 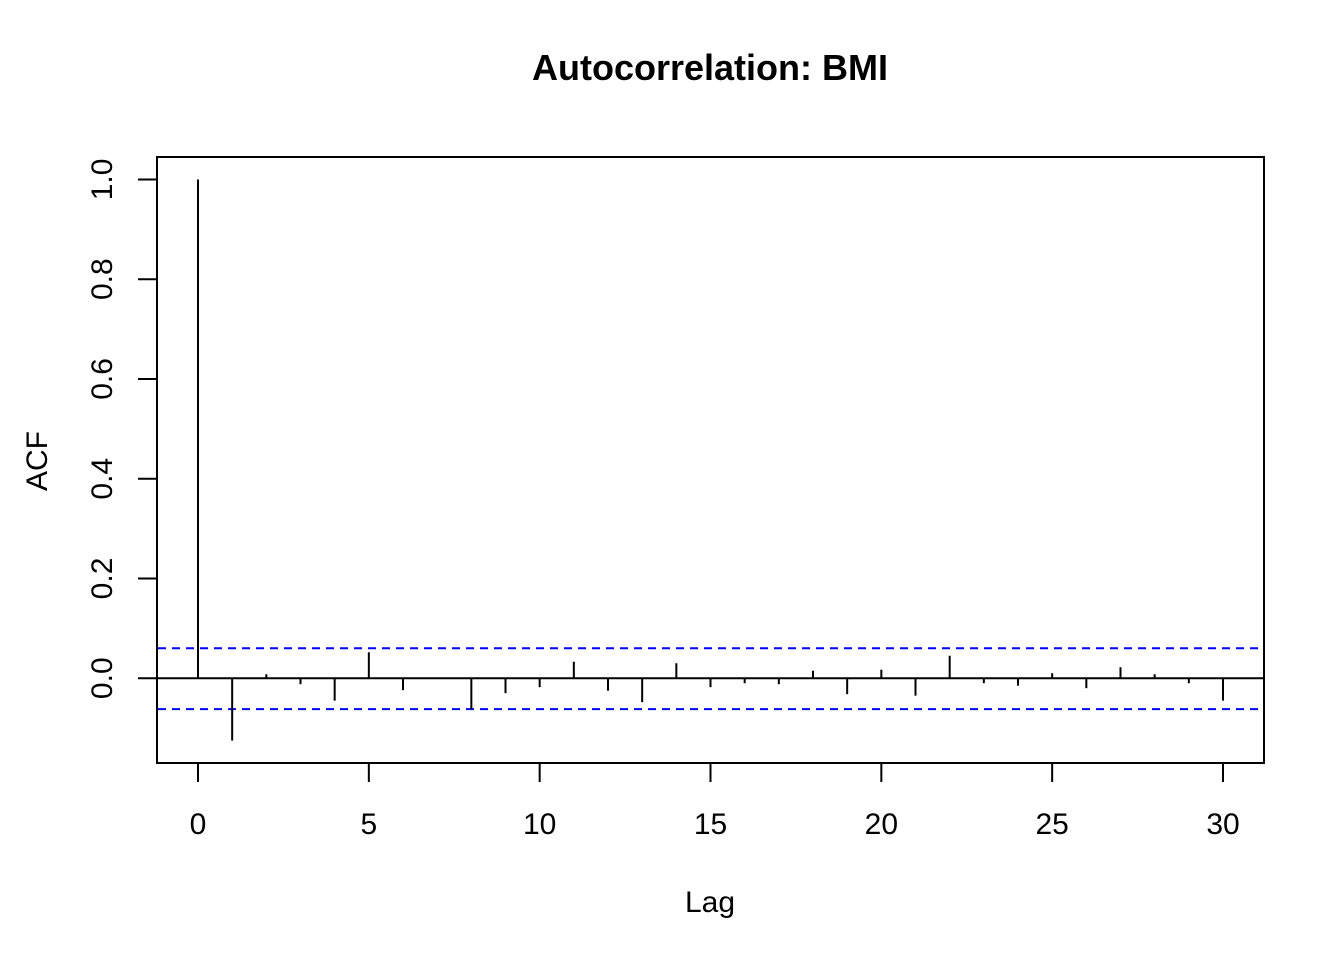 I want to click on confidence-bounds, so click(x=710, y=679).